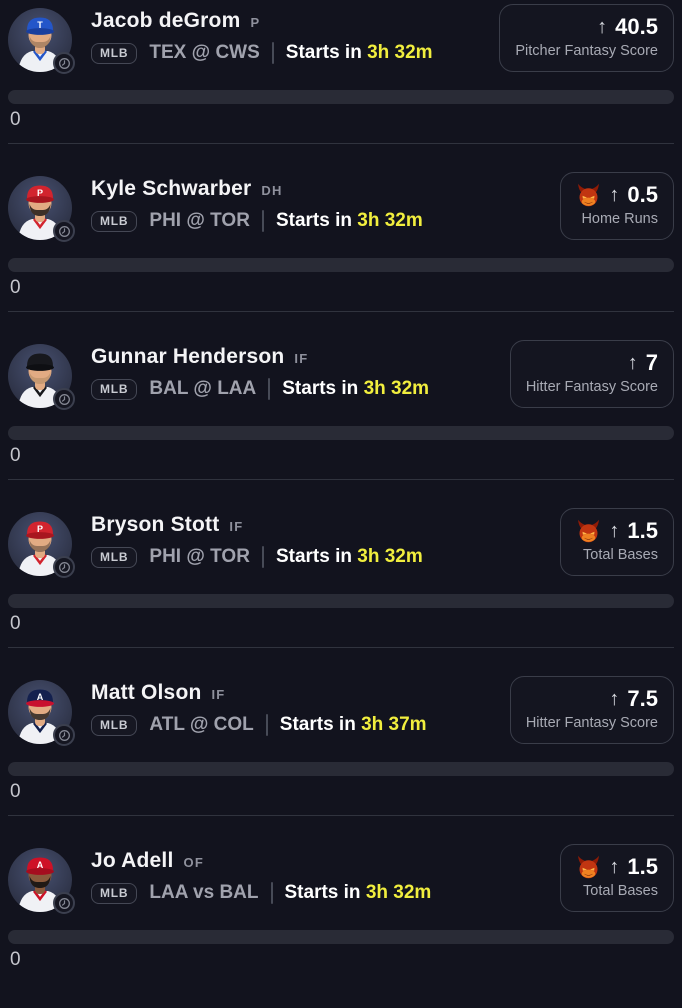  Describe the element at coordinates (636, 26) in the screenshot. I see `stat-value: 40.5` at that location.